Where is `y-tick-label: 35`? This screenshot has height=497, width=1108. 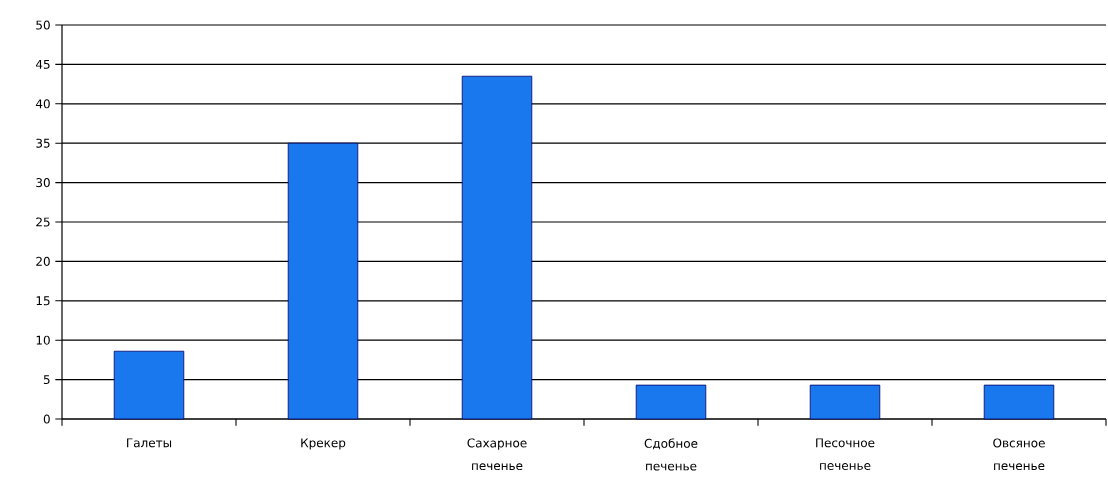
y-tick-label: 35 is located at coordinates (43, 143).